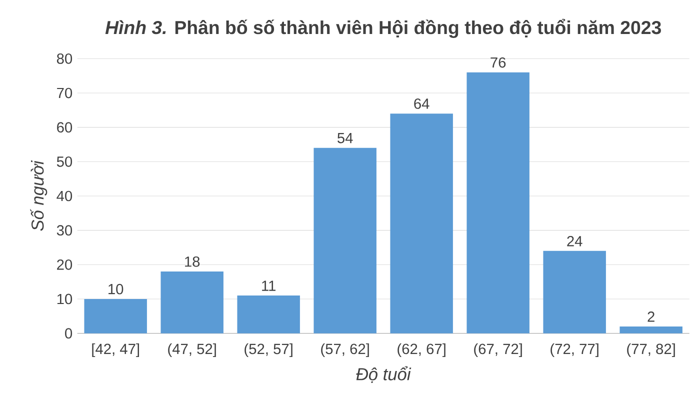  Describe the element at coordinates (268, 350) in the screenshot. I see `x-tick-label: (52, 57]` at that location.